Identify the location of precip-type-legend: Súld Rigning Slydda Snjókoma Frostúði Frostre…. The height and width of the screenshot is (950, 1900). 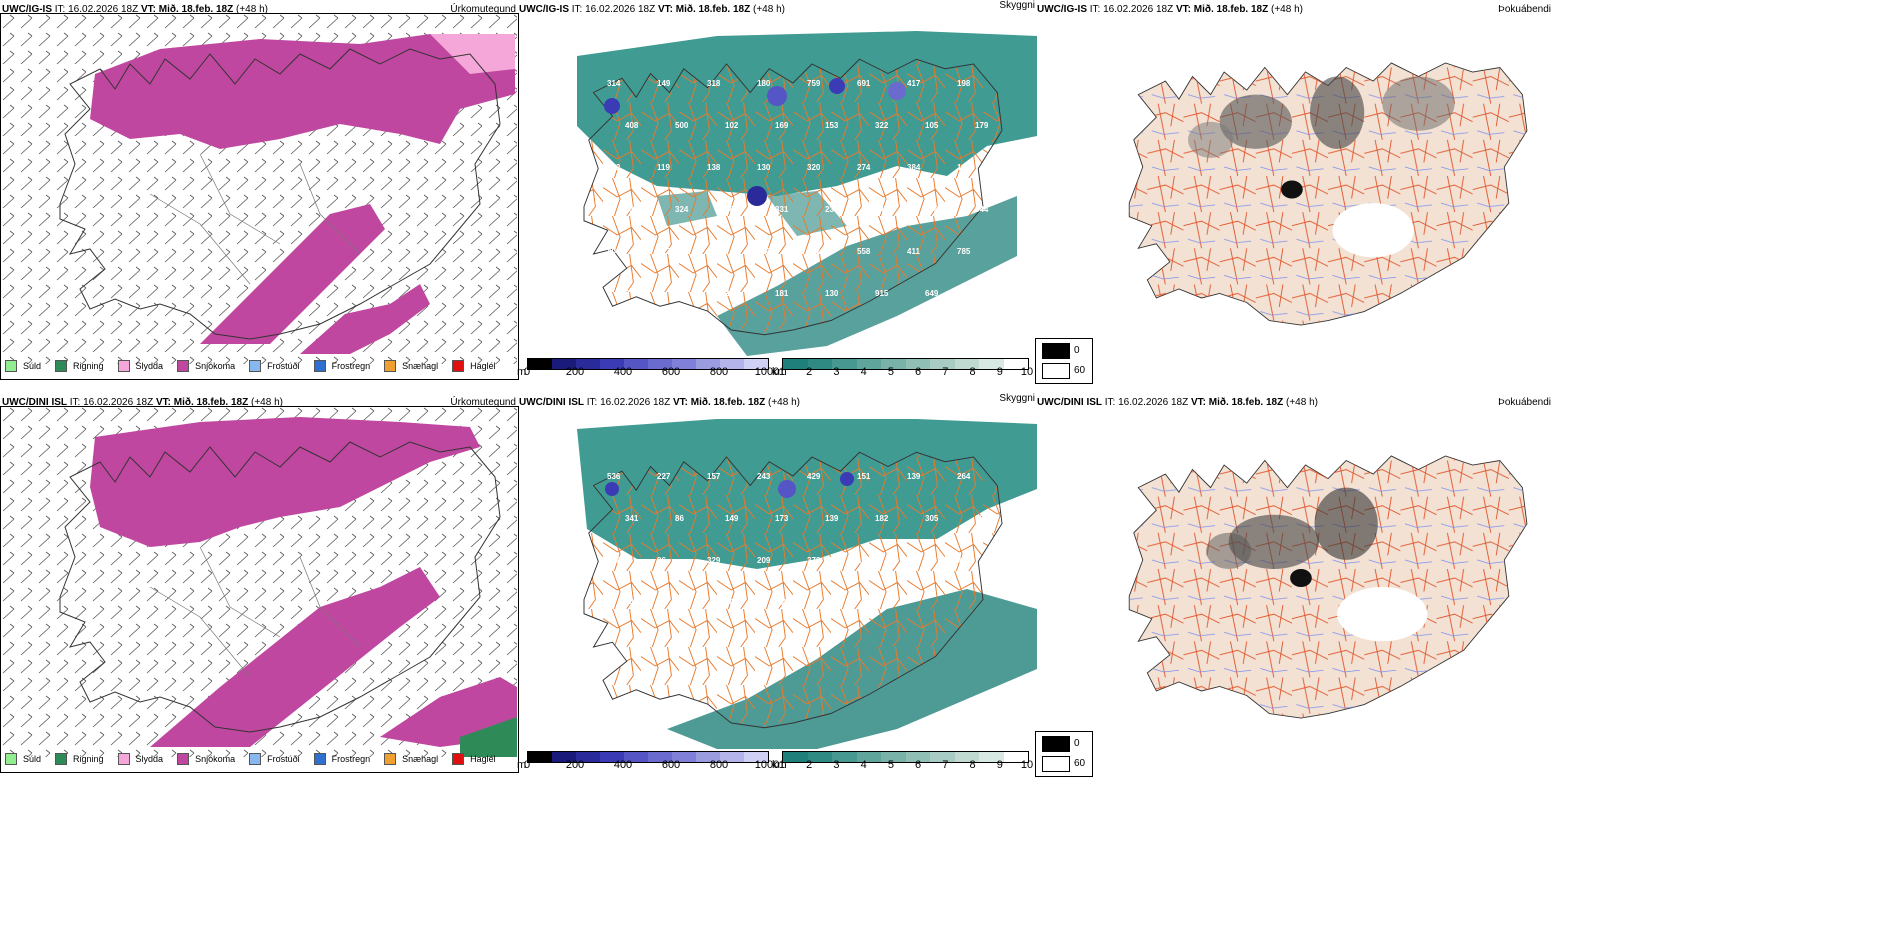
(250, 366).